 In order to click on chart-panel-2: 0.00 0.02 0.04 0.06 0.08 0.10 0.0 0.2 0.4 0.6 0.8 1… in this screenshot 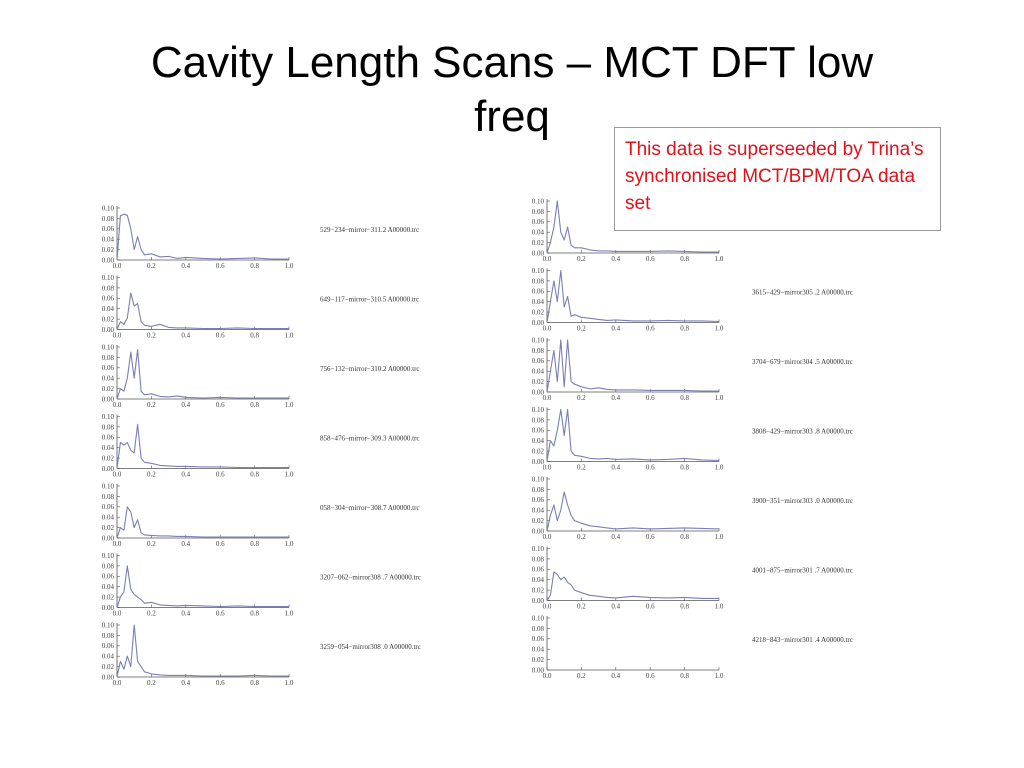, I will do `click(261, 307)`.